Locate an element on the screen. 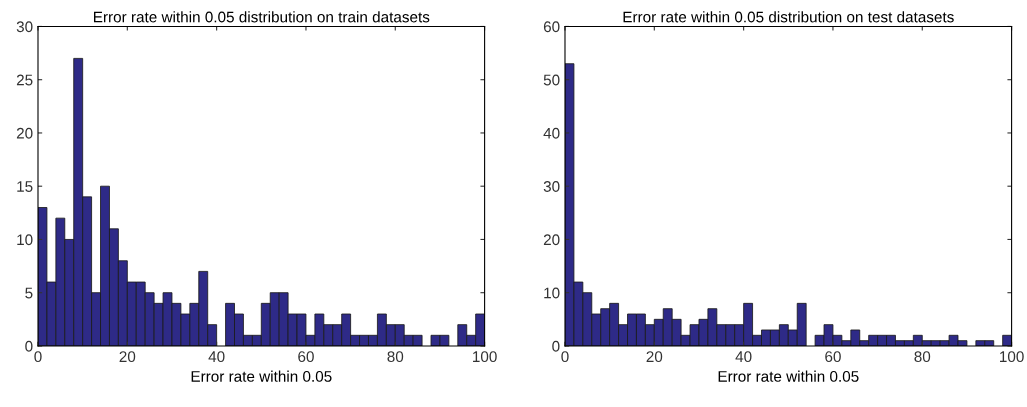 This screenshot has width=1027, height=407. chart-title: Error rate within 0.05 distribution on train datasets is located at coordinates (262, 17).